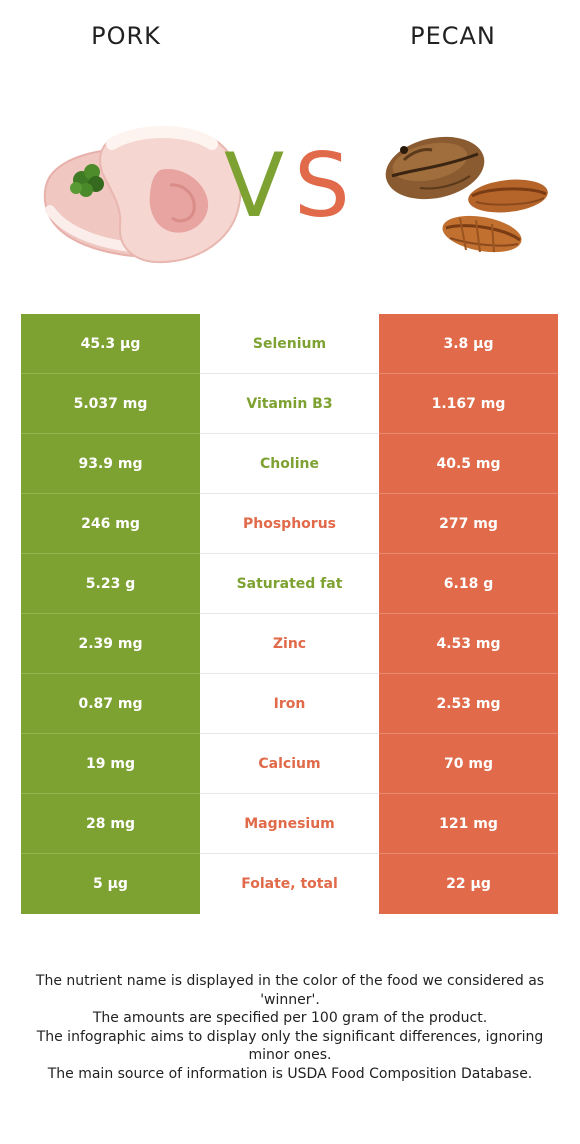 The image size is (580, 1144). What do you see at coordinates (110, 644) in the screenshot?
I see `pork-value: 2.39 mg` at bounding box center [110, 644].